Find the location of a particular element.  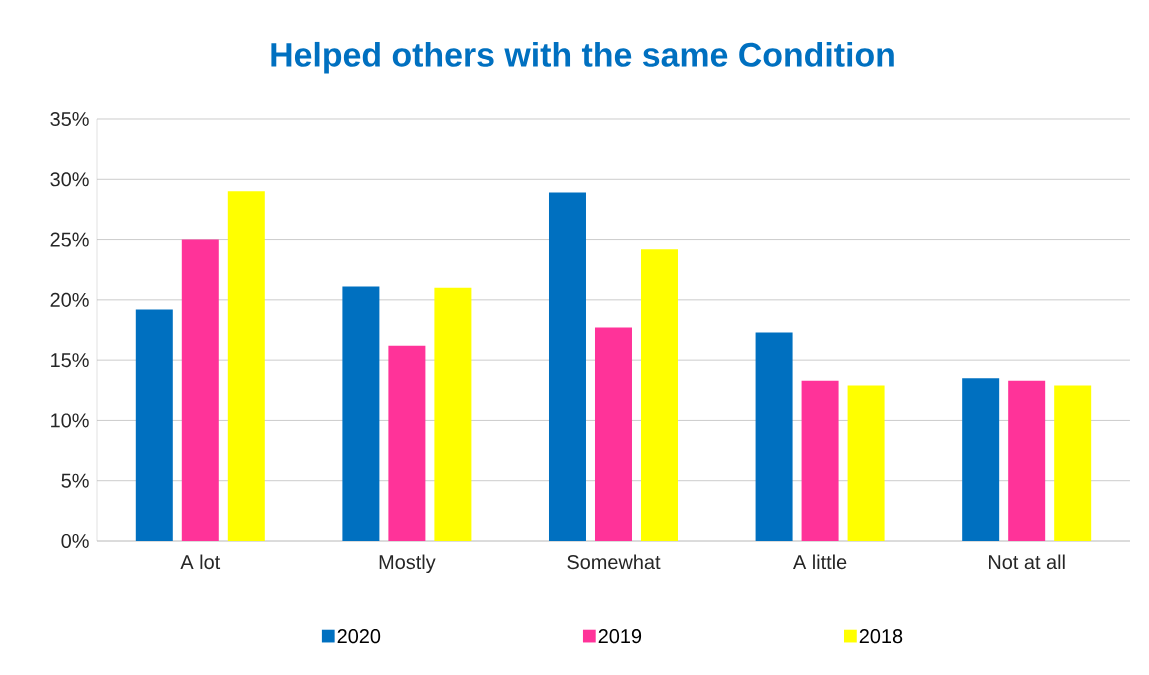

y-tick-label: 20% is located at coordinates (69, 299).